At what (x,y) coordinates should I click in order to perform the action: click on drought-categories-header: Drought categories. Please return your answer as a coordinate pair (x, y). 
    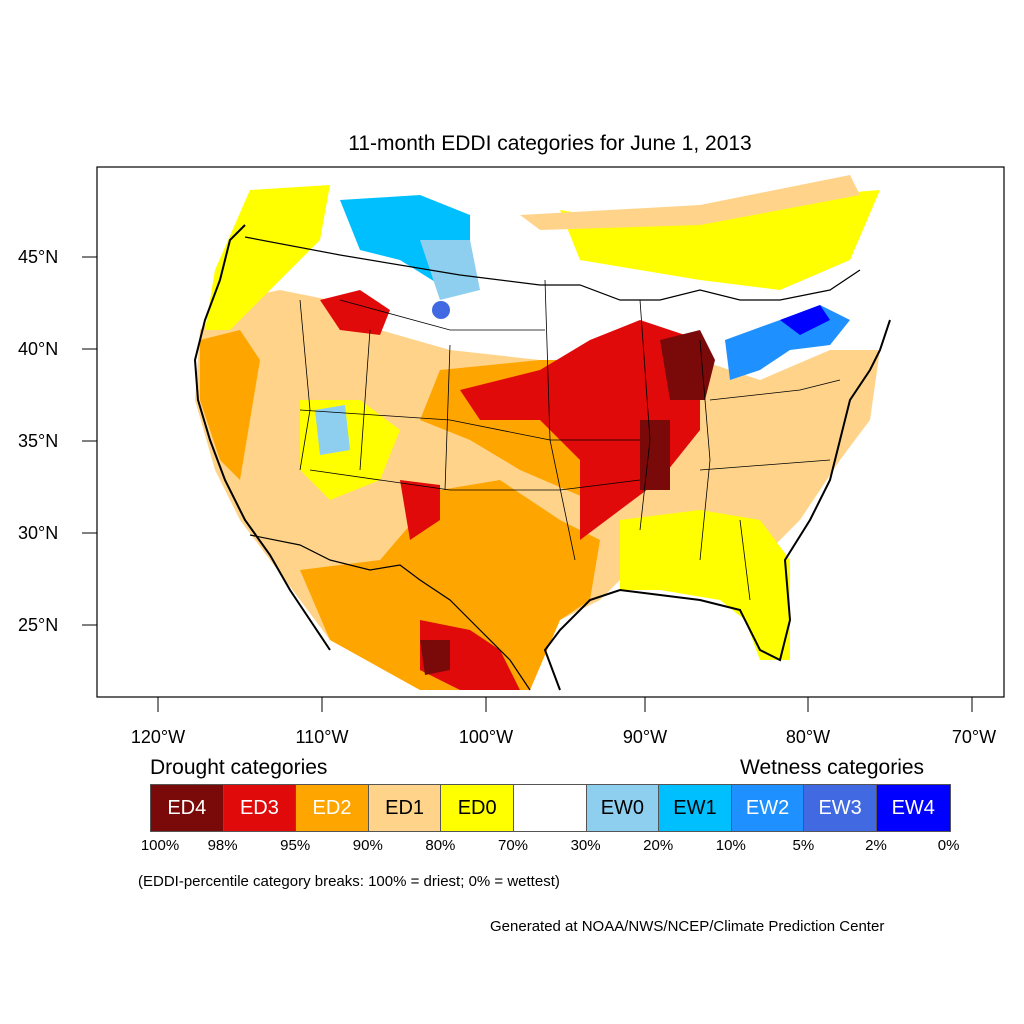
    Looking at the image, I should click on (239, 767).